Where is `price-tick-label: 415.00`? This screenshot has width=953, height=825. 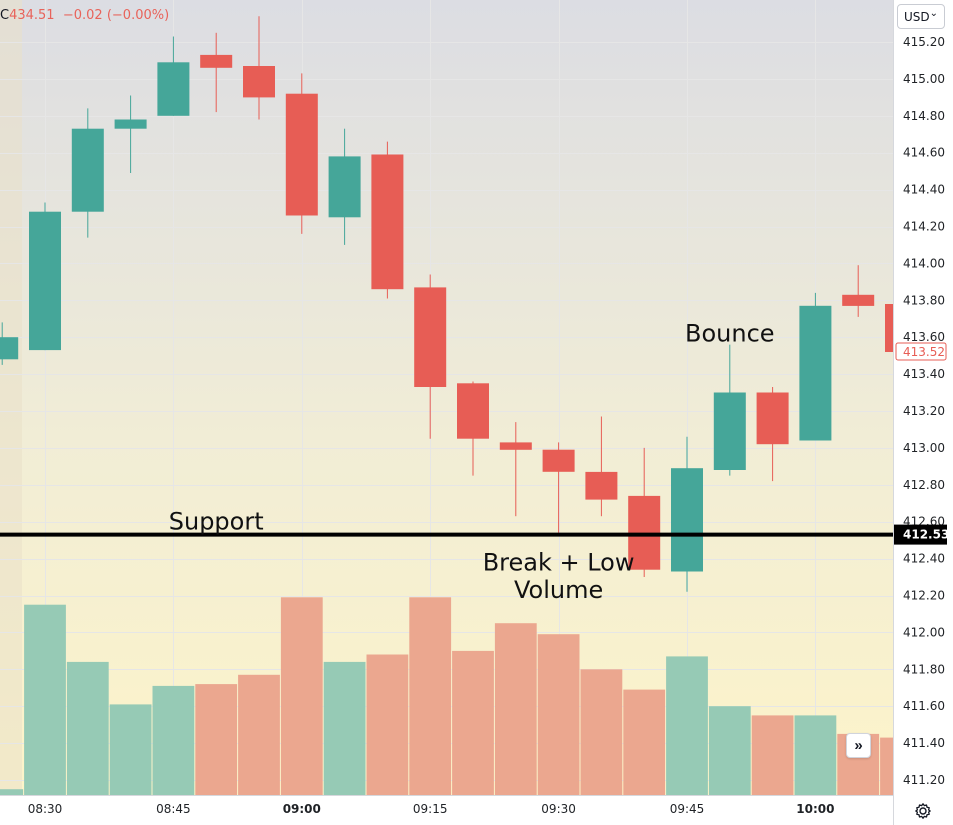
price-tick-label: 415.00 is located at coordinates (924, 79).